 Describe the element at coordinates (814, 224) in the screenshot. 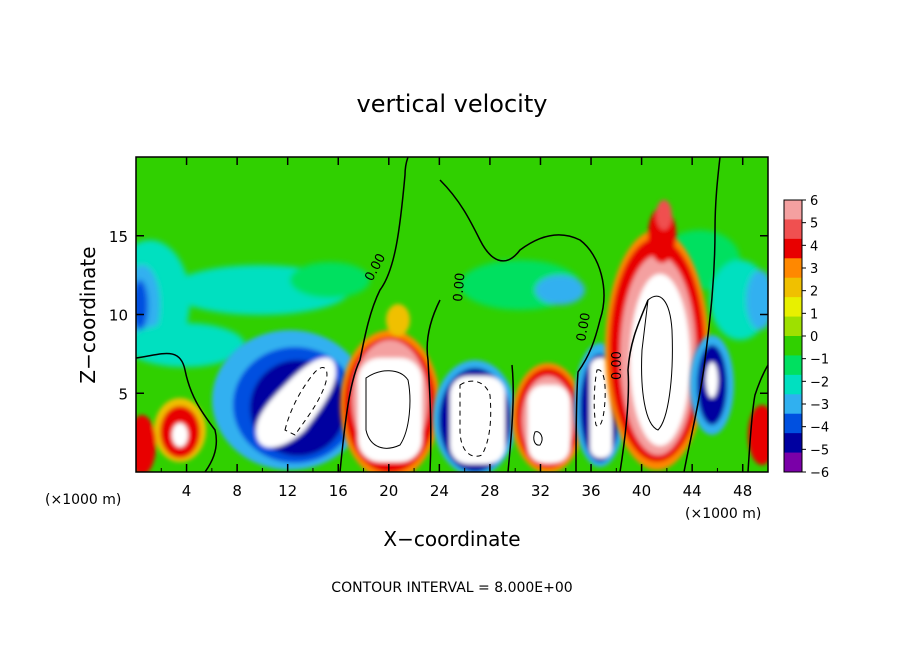

I see `colorbar-tick-label: 5` at that location.